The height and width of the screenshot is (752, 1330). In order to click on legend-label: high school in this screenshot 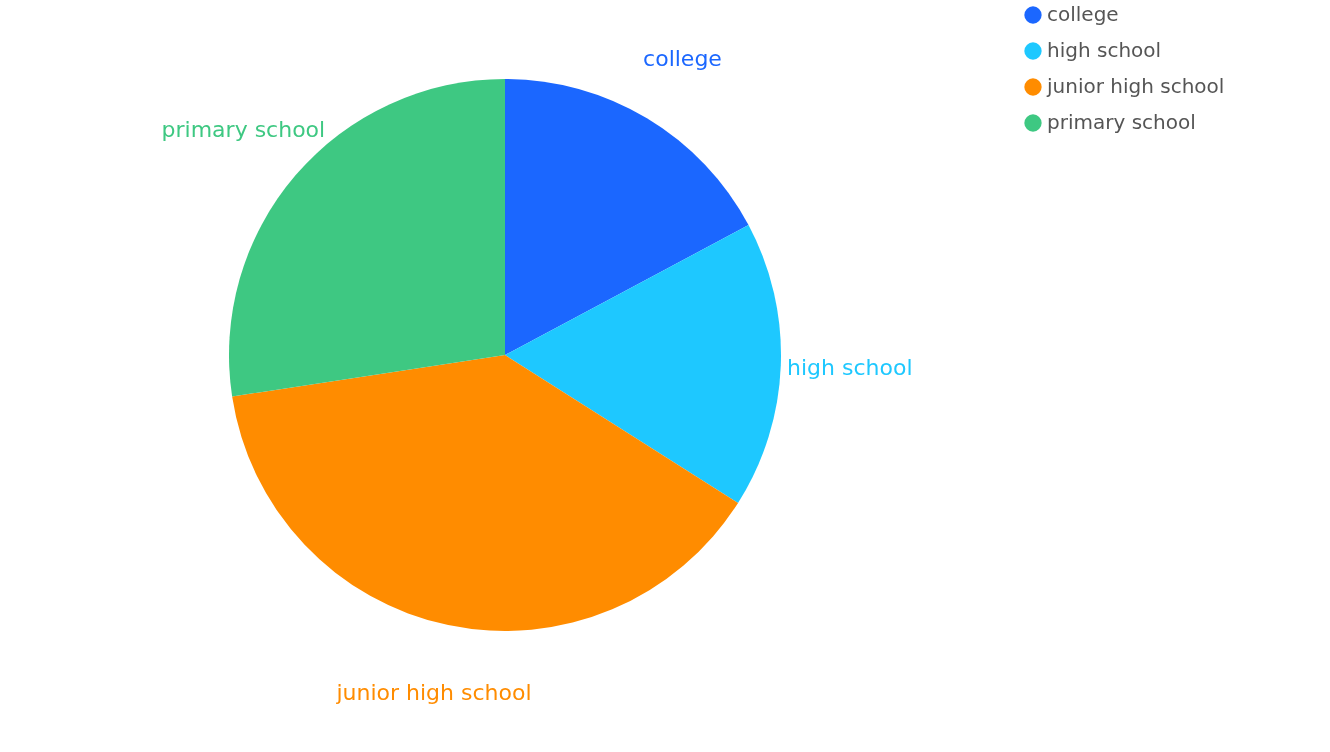, I will do `click(1104, 50)`.